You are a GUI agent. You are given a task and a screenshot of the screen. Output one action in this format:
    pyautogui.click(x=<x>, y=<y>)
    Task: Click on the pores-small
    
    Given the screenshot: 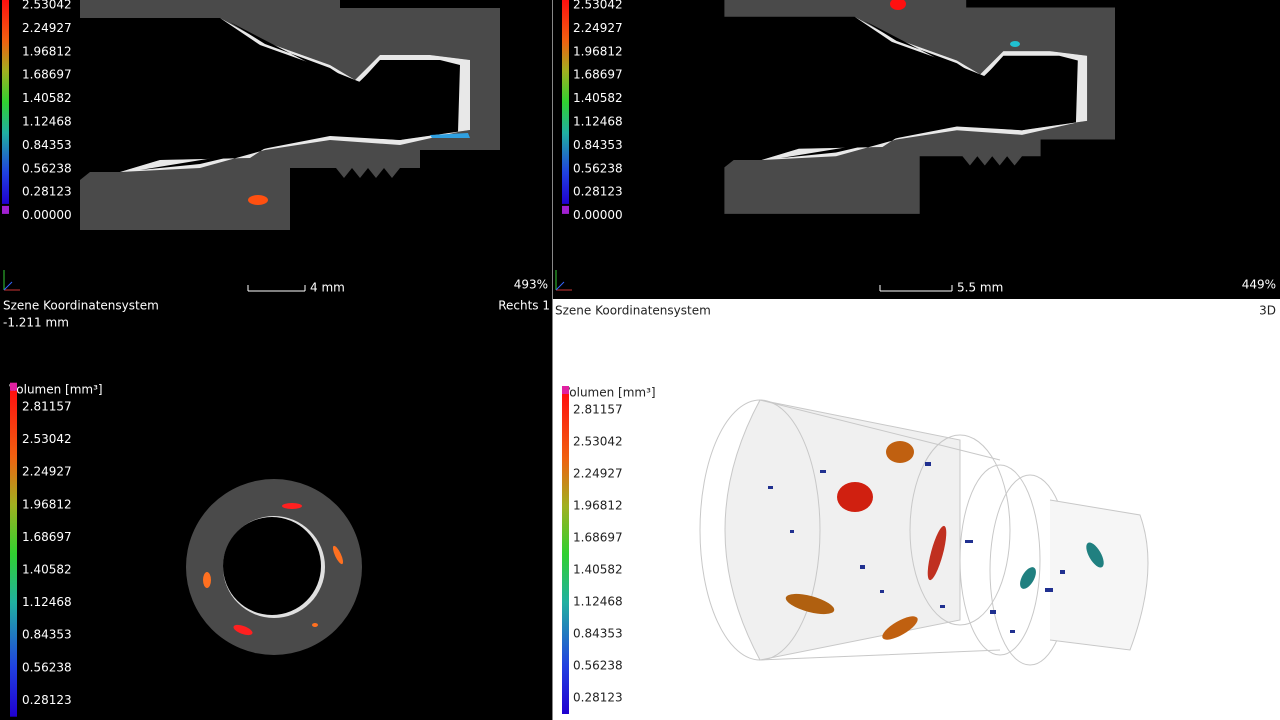 What is the action you would take?
    pyautogui.click(x=916, y=547)
    